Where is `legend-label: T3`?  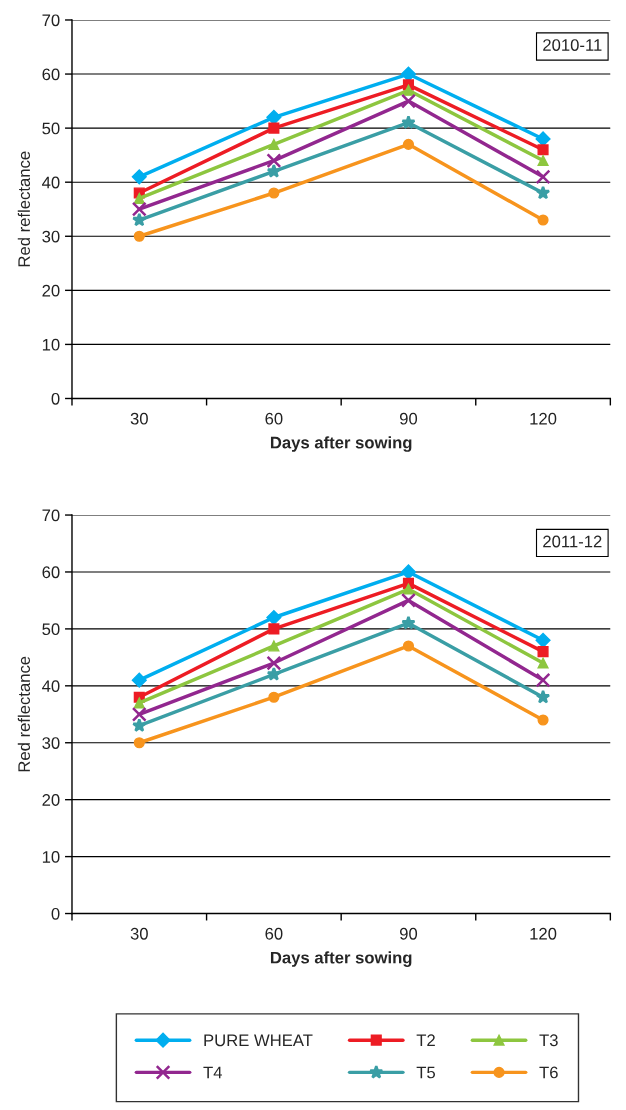 legend-label: T3 is located at coordinates (548, 1040).